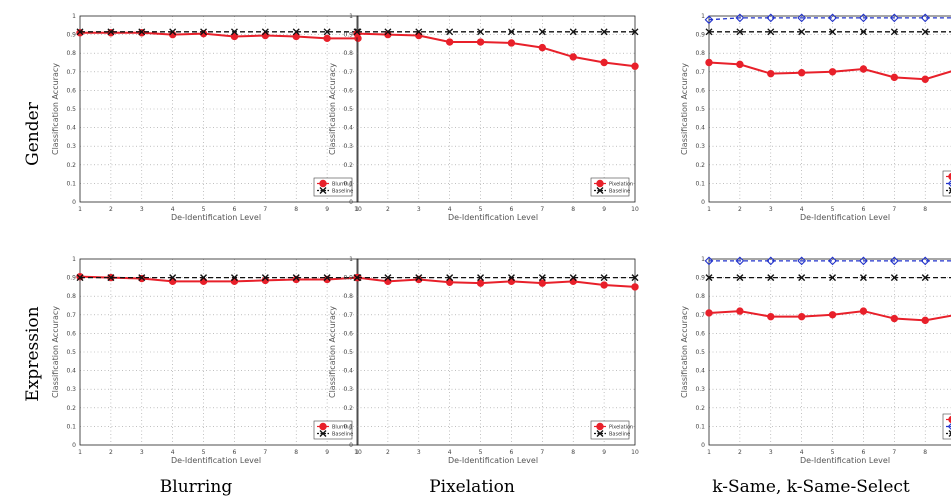 The width and height of the screenshot is (951, 502). I want to click on row-label-gender: Gender, so click(33, 133).